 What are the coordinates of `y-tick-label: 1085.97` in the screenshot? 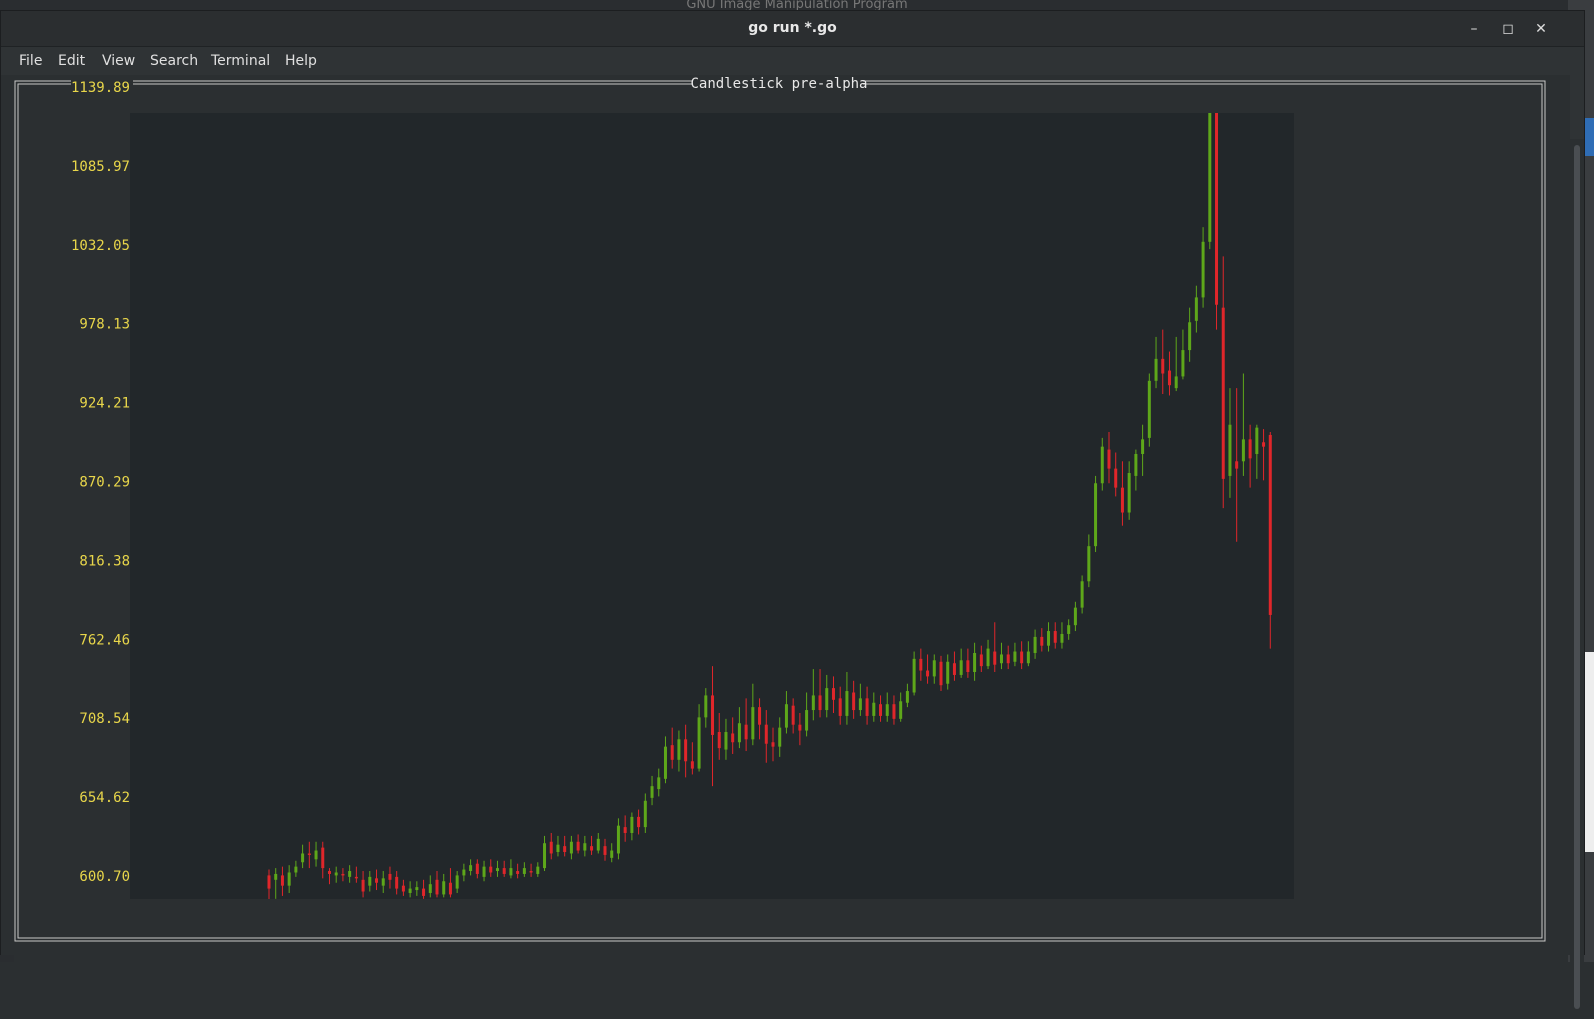 It's located at (100, 167).